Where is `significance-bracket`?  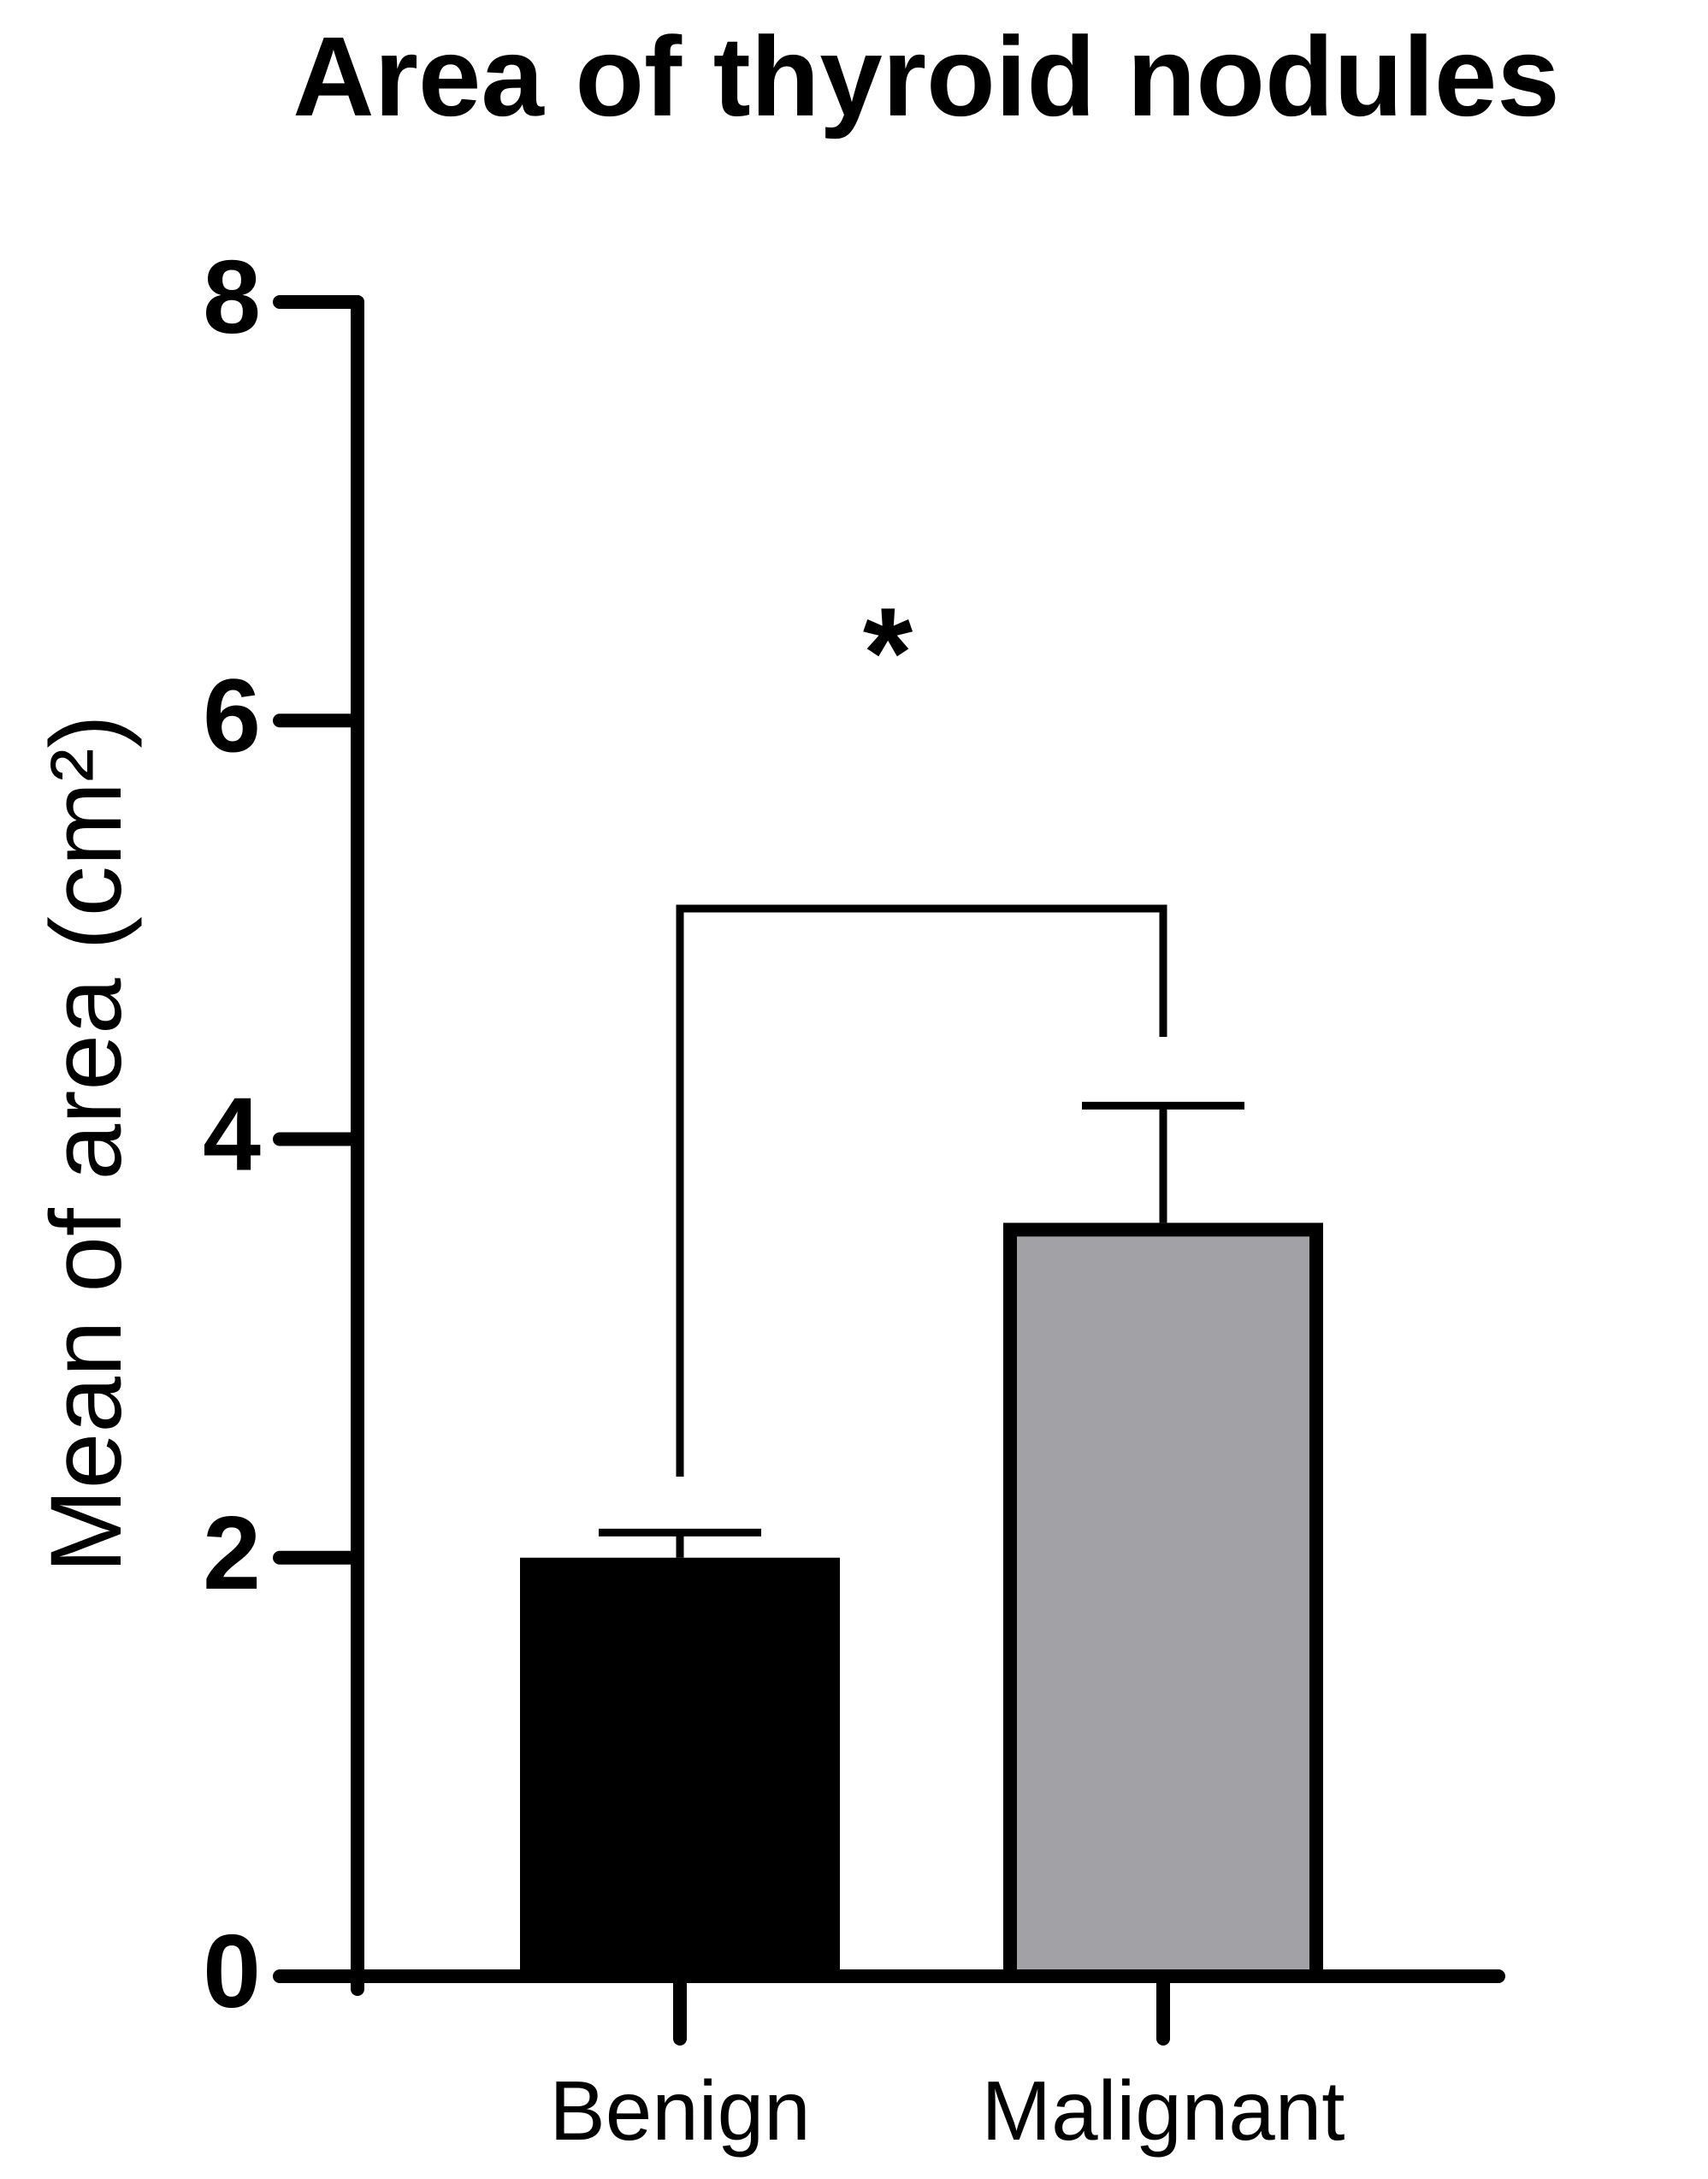
significance-bracket is located at coordinates (921, 1190).